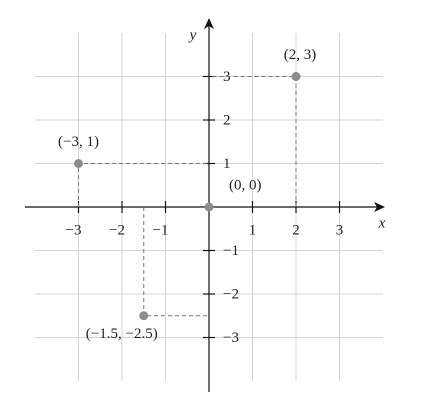 The height and width of the screenshot is (411, 436). What do you see at coordinates (296, 230) in the screenshot?
I see `x-tick-label: 2` at bounding box center [296, 230].